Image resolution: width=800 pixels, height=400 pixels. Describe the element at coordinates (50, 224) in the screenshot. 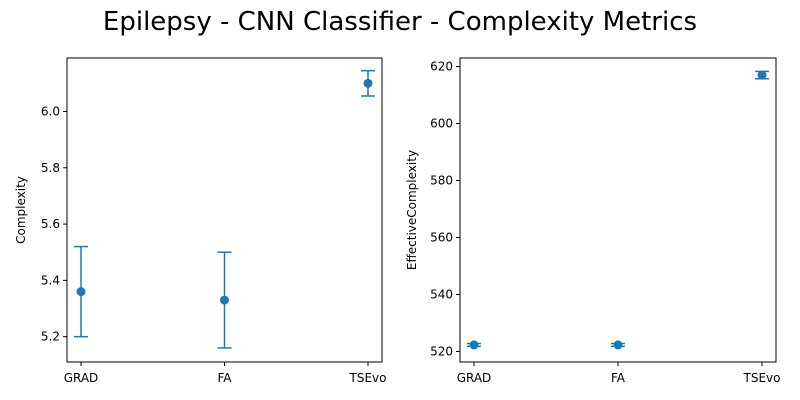

I see `complexity-ytick-label: 5.6` at that location.